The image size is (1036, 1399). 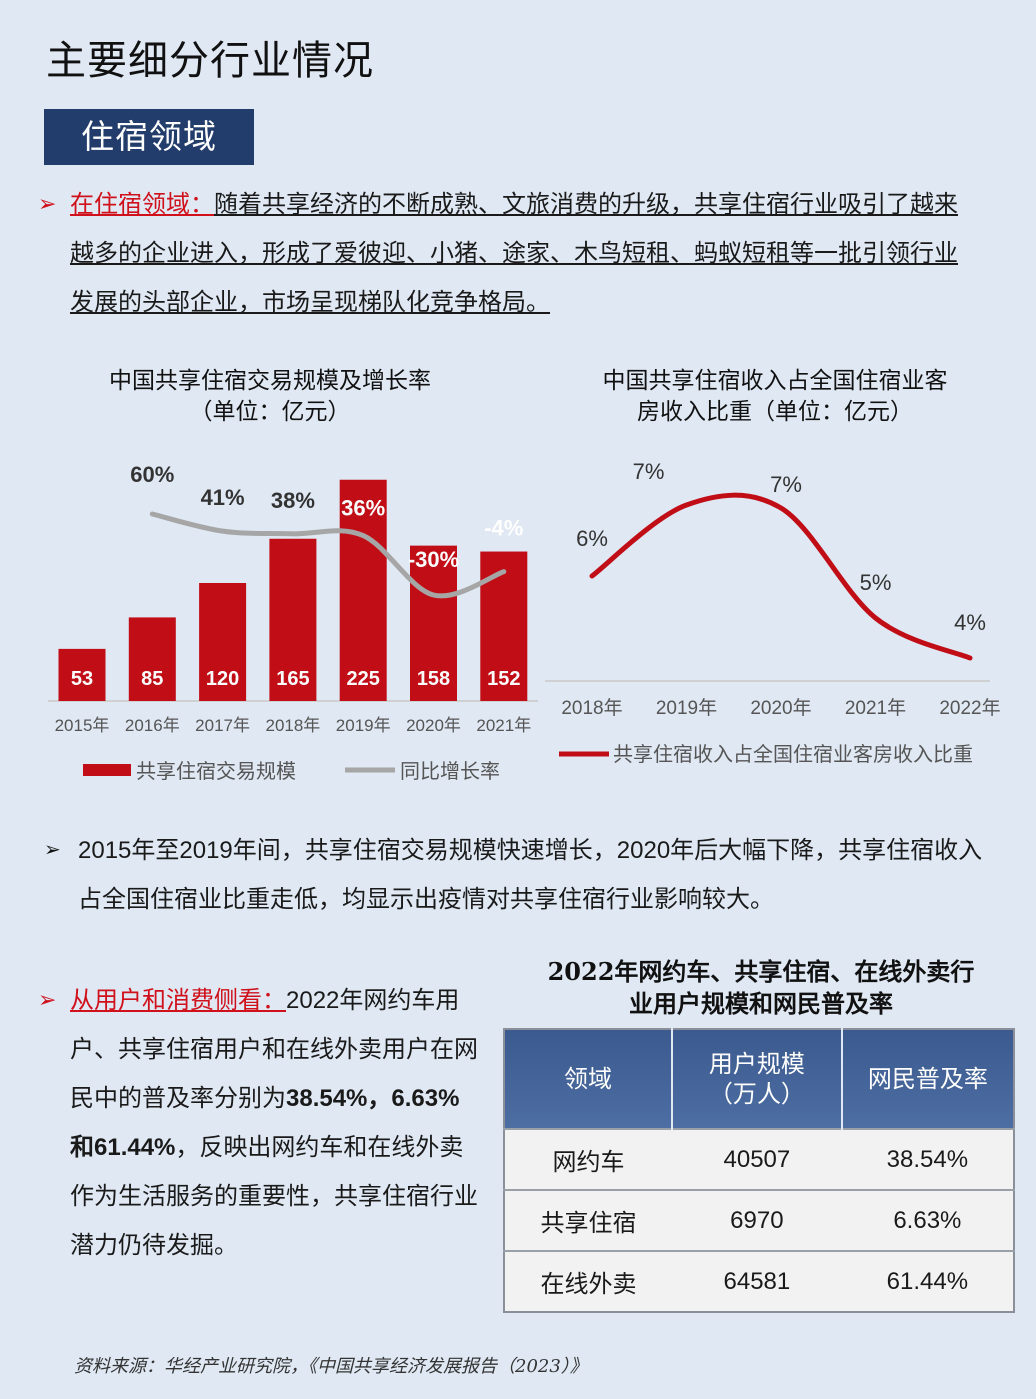 What do you see at coordinates (761, 988) in the screenshot?
I see `table-title: 2022年网约车、共享住宿、在线外卖行 业用户规模和网民普及率` at bounding box center [761, 988].